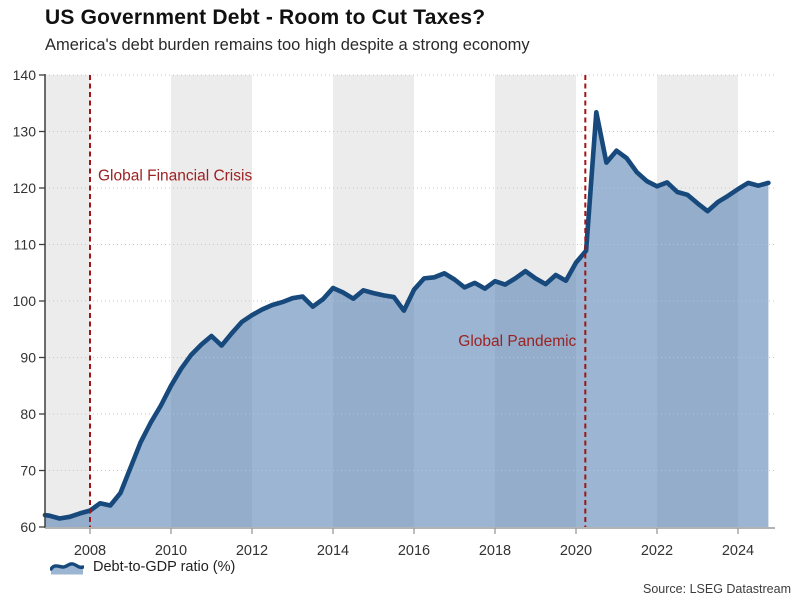 This screenshot has width=801, height=601. I want to click on x-tick-label: 2008, so click(90, 551).